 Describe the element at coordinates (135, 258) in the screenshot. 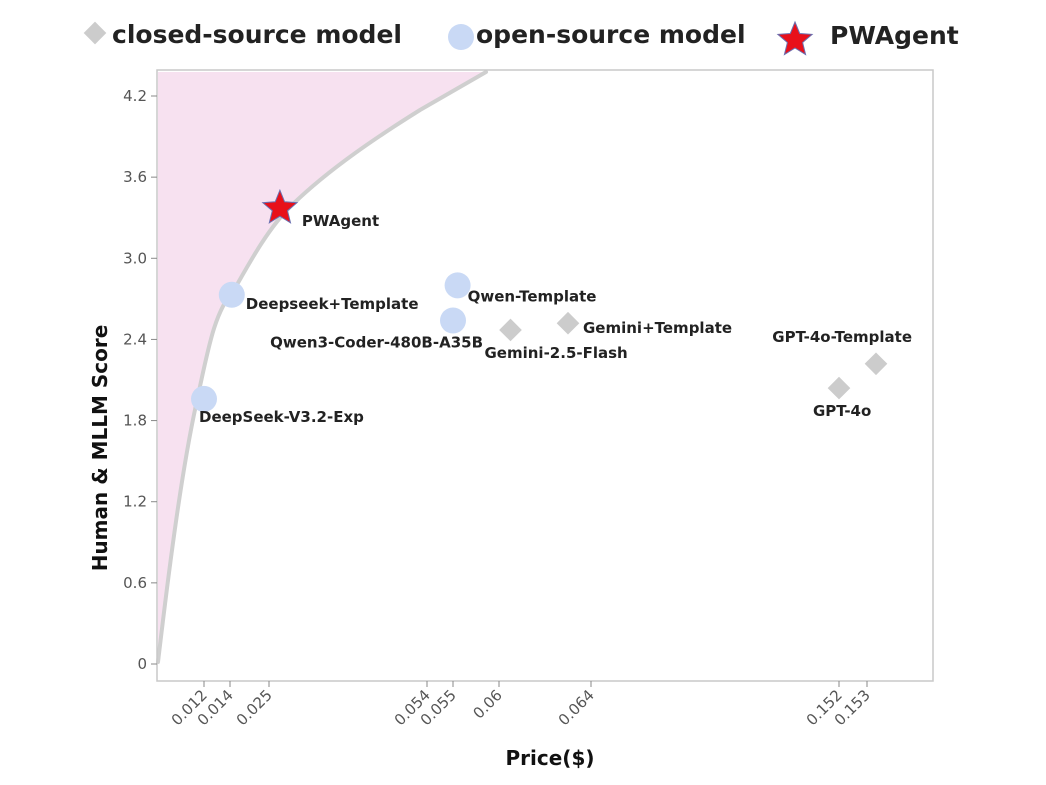

I see `y-tick-label: 3.0` at that location.